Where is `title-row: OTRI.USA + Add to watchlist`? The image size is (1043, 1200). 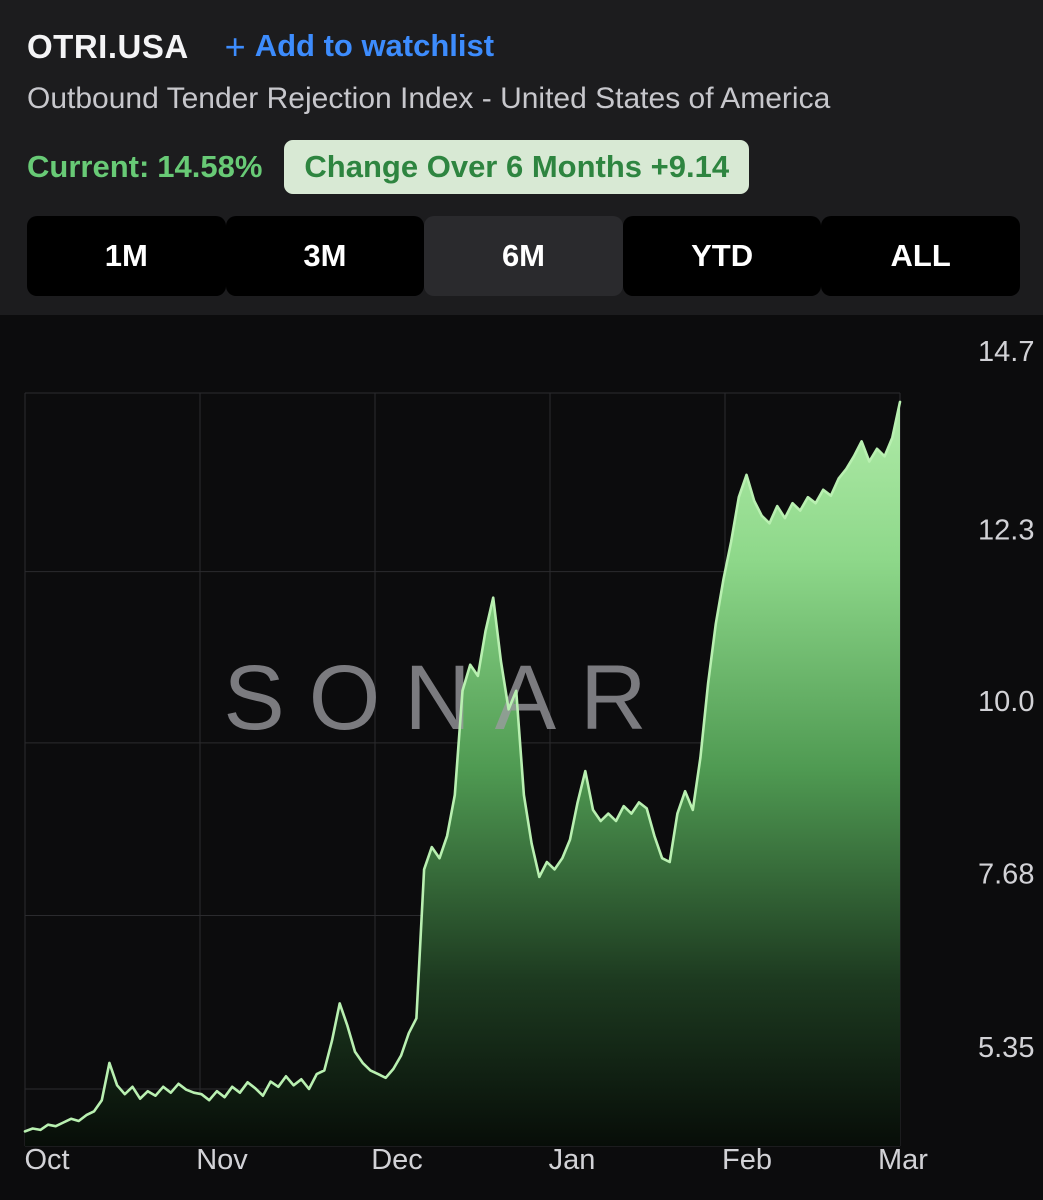 title-row: OTRI.USA + Add to watchlist is located at coordinates (522, 47).